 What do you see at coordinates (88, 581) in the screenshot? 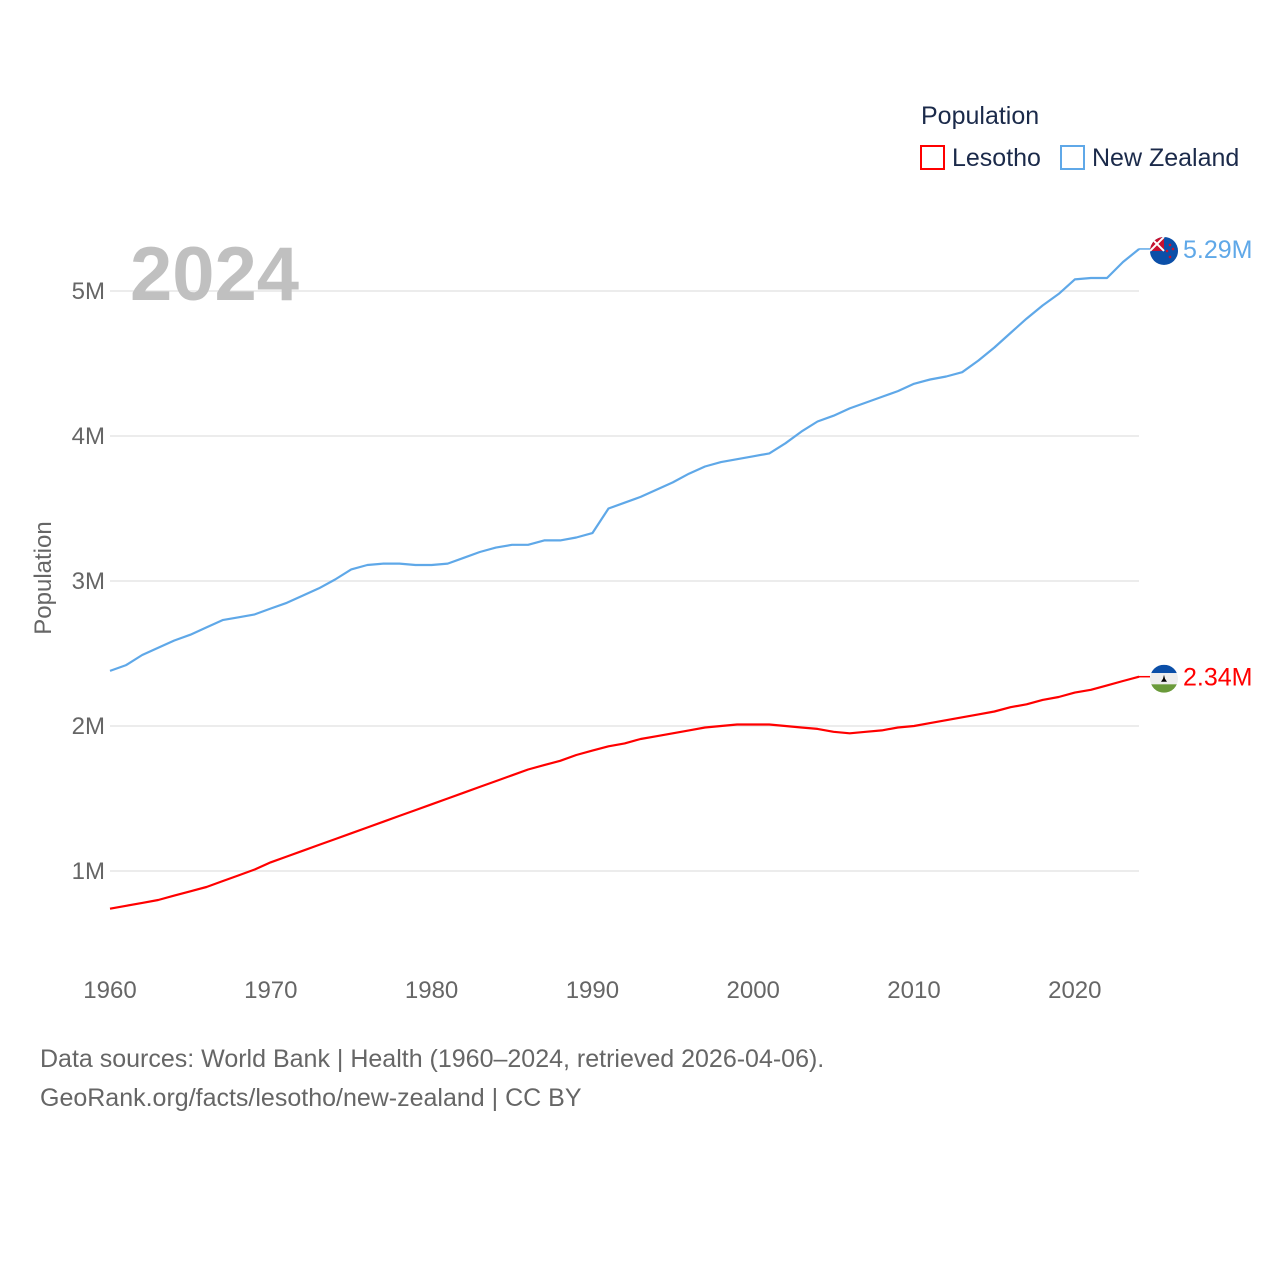
I see `y-tick-label: 3M` at bounding box center [88, 581].